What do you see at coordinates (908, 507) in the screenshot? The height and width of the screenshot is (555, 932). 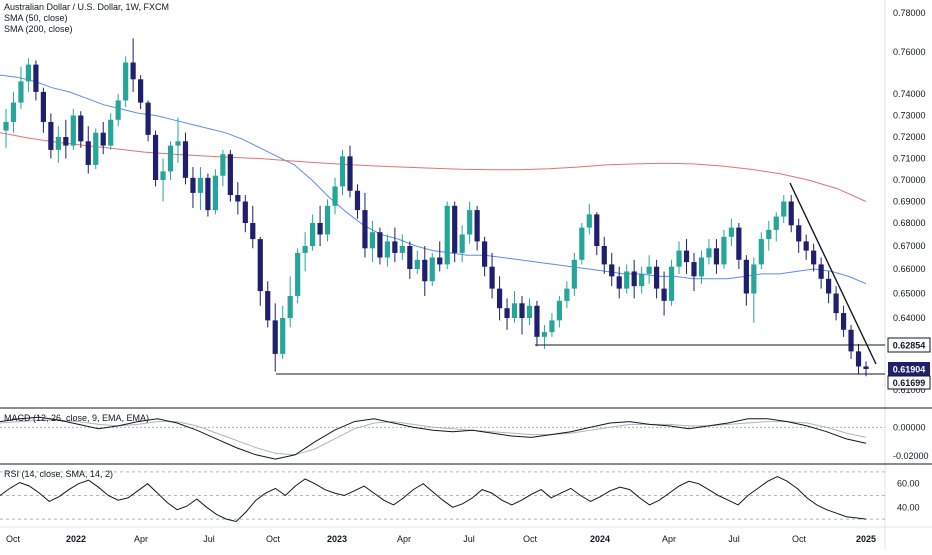 I see `rsi-tick-label: 40.00` at bounding box center [908, 507].